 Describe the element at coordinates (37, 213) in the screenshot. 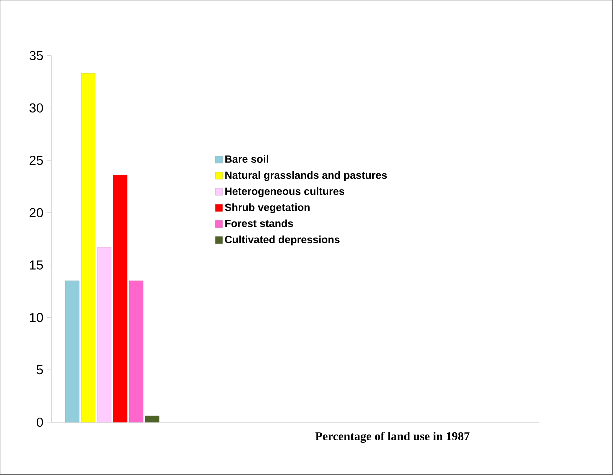

I see `y-tick-label: 20` at that location.